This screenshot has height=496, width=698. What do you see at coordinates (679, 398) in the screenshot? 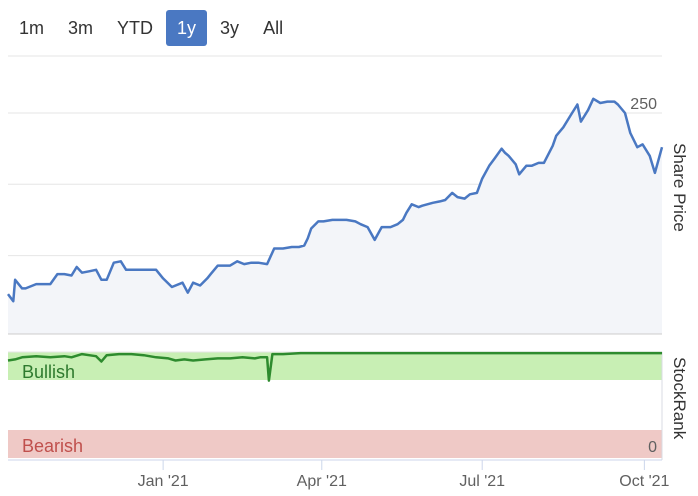
I see `stockrank-axis-title: StockRank` at bounding box center [679, 398].